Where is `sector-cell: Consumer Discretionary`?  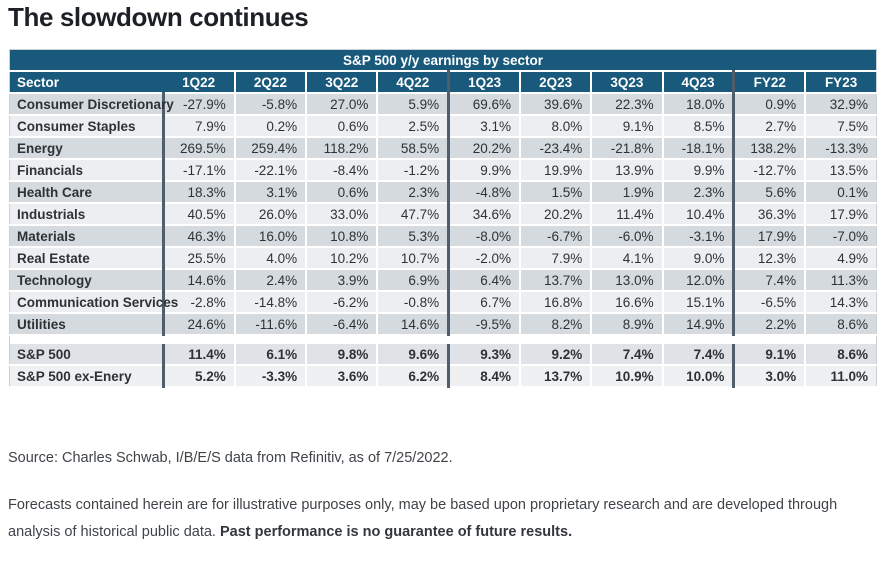
sector-cell: Consumer Discretionary is located at coordinates (91, 104).